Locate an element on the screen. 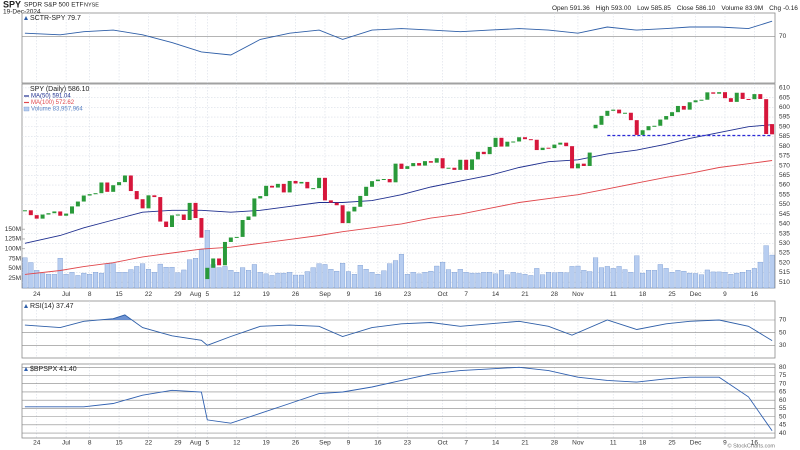 Image resolution: width=800 pixels, height=450 pixels. x-tick-label: Aug is located at coordinates (196, 294).